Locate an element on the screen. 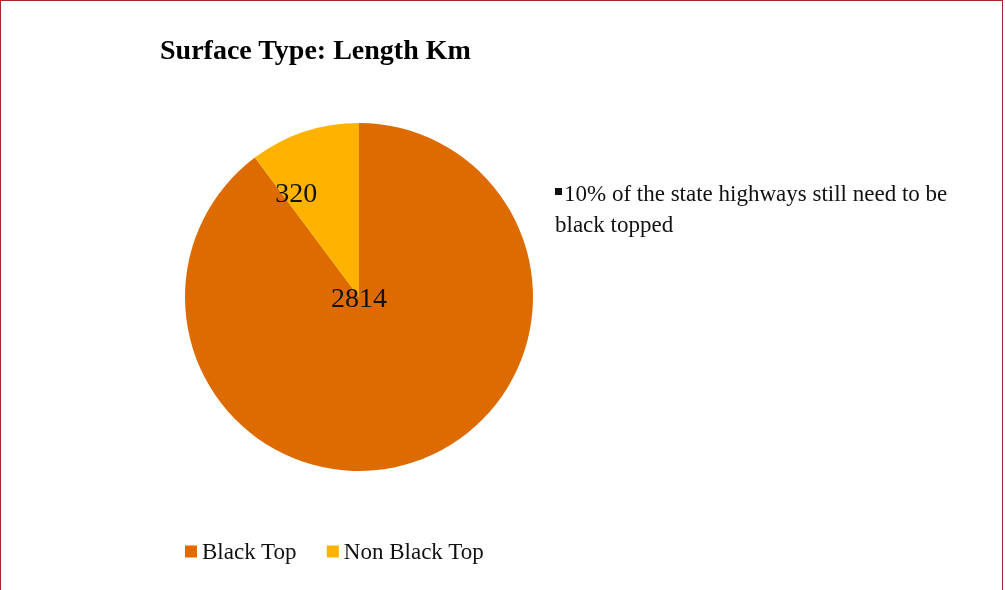  legend-label: Black Top is located at coordinates (249, 551).